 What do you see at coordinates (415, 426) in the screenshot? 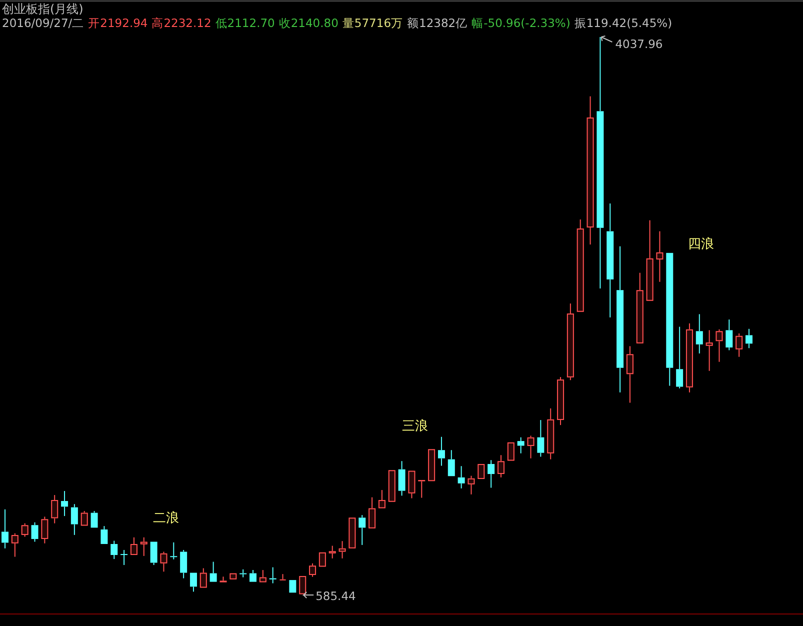
I see `annotation: 三浪` at bounding box center [415, 426].